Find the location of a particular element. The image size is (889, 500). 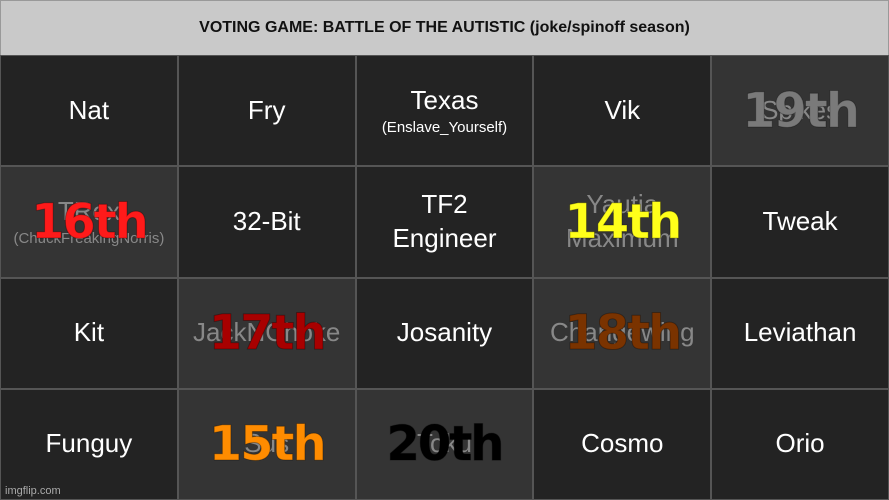

contestant-name: Kit is located at coordinates (89, 332).